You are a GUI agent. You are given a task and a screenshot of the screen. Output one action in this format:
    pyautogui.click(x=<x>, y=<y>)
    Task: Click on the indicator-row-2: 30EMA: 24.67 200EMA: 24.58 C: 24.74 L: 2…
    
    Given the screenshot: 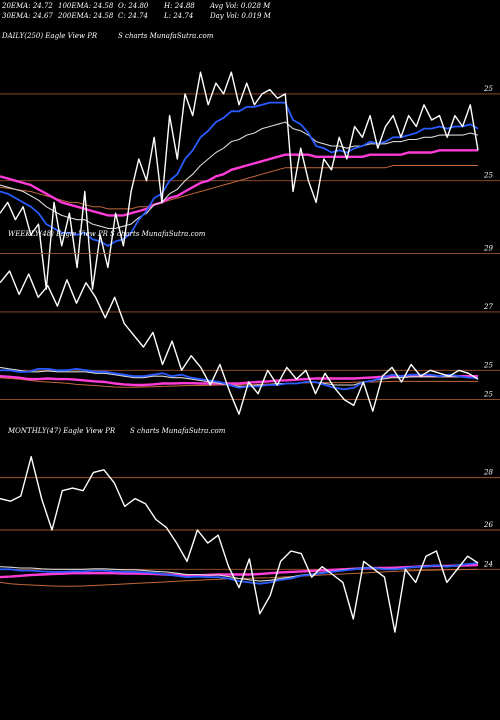 What is the action you would take?
    pyautogui.click(x=152, y=16)
    